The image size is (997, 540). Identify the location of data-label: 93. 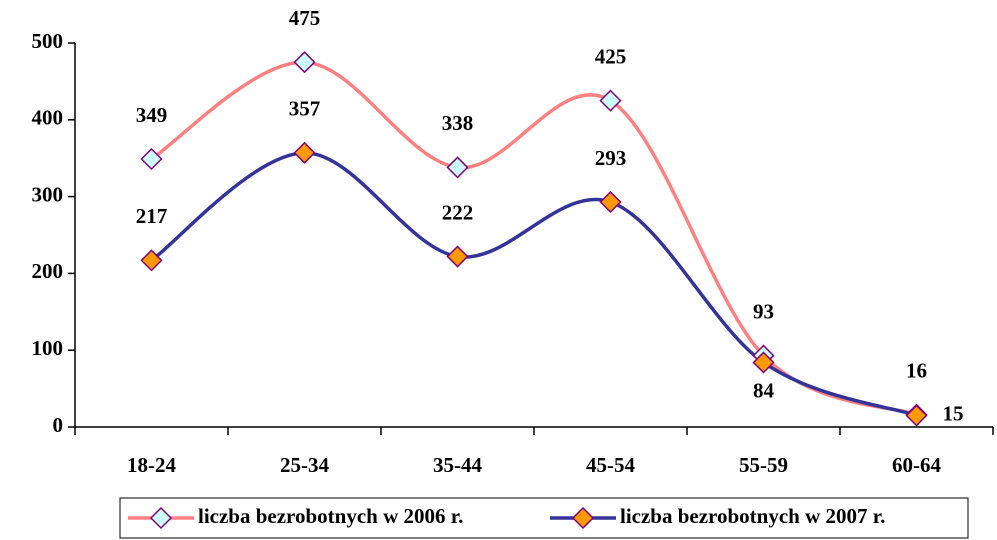
(763, 311).